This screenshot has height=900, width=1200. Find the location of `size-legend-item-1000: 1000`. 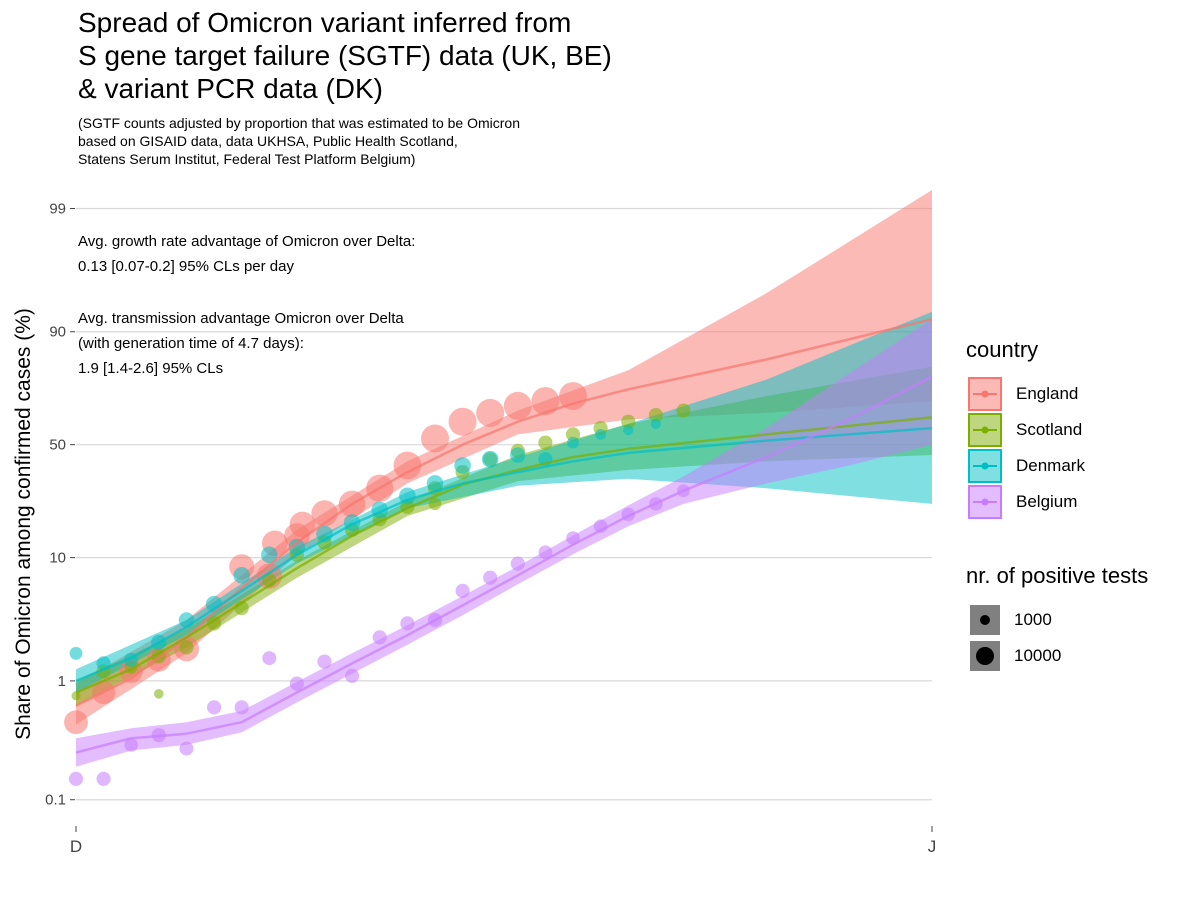

size-legend-item-1000: 1000 is located at coordinates (1057, 620).